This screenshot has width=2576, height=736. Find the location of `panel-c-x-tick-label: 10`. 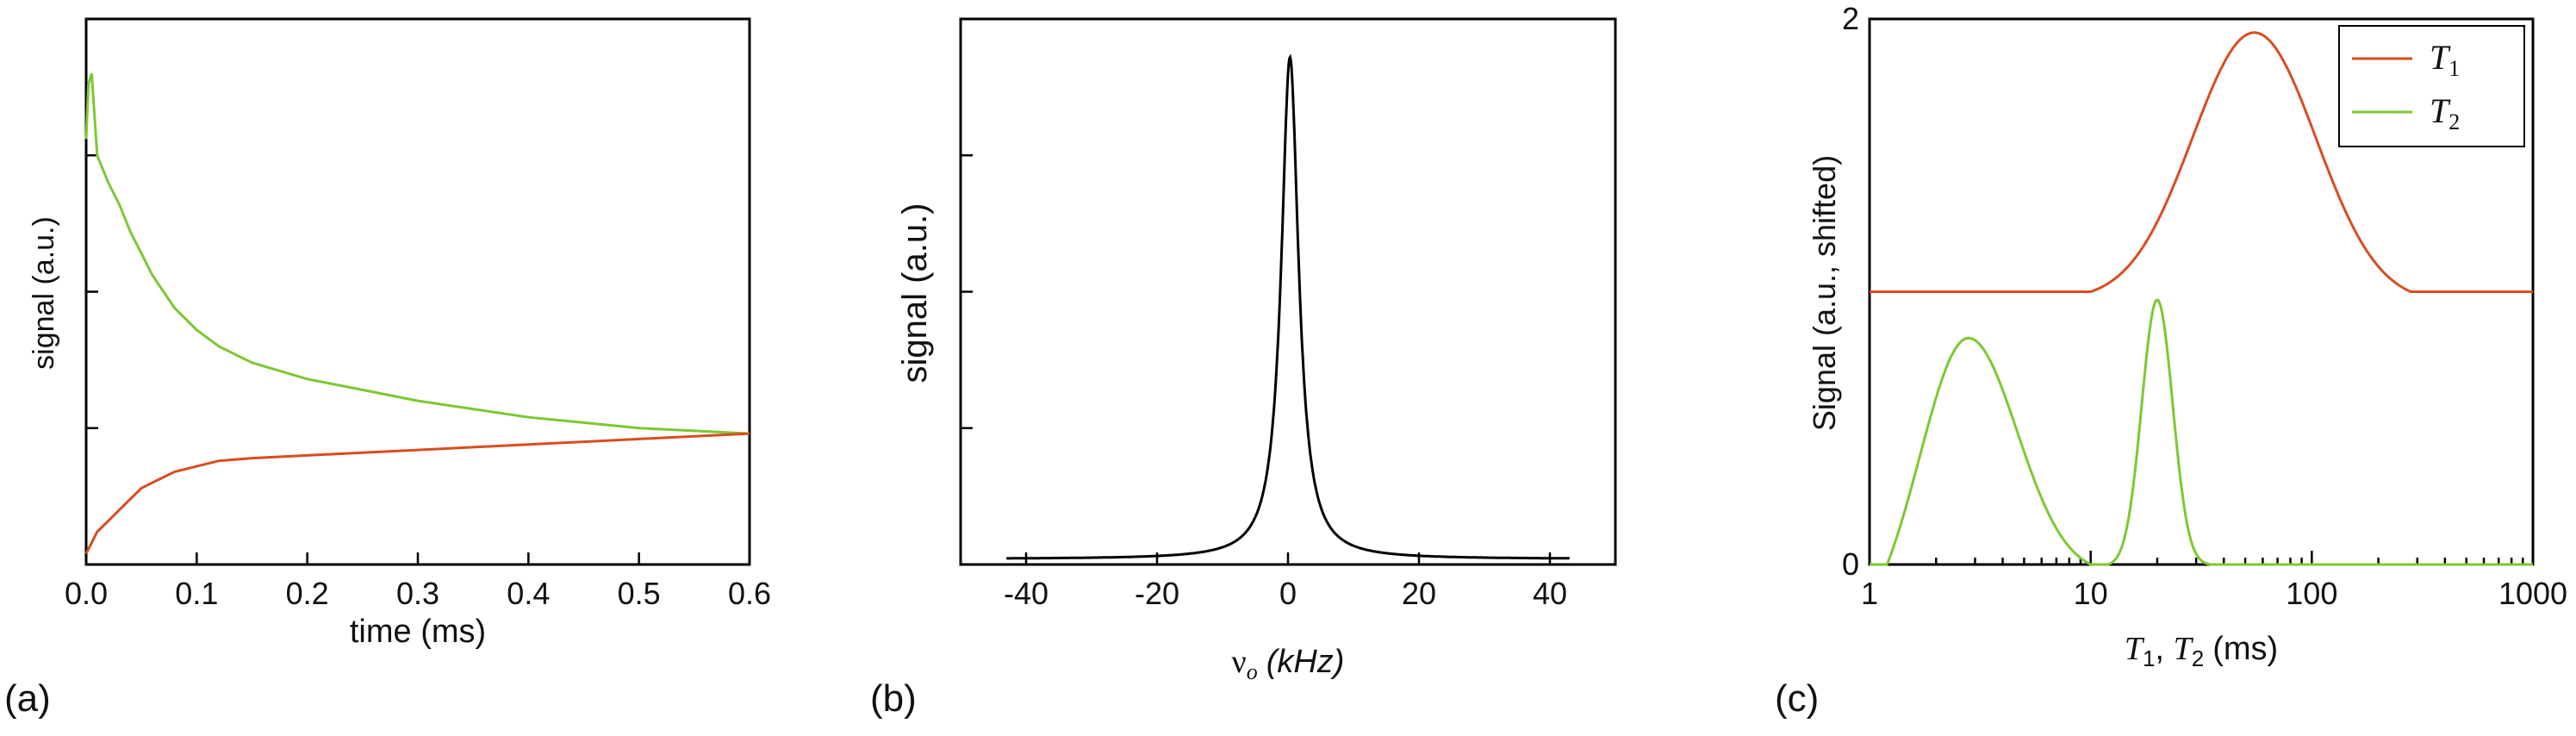

panel-c-x-tick-label: 10 is located at coordinates (2091, 593).